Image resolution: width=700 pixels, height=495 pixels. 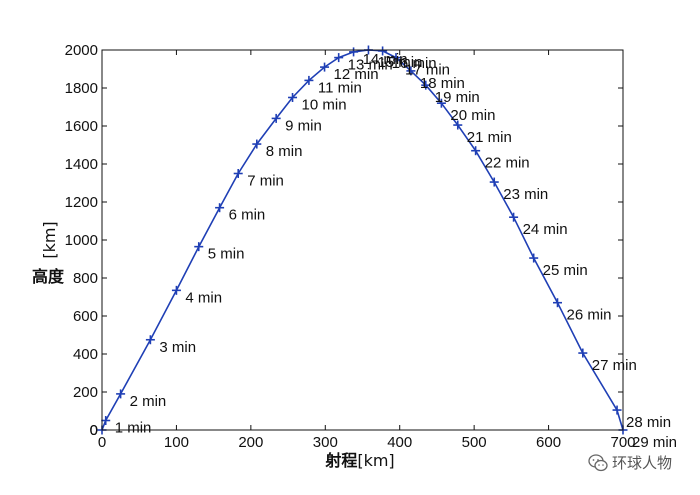 What do you see at coordinates (85, 316) in the screenshot?
I see `y-tick-label: 600` at bounding box center [85, 316].